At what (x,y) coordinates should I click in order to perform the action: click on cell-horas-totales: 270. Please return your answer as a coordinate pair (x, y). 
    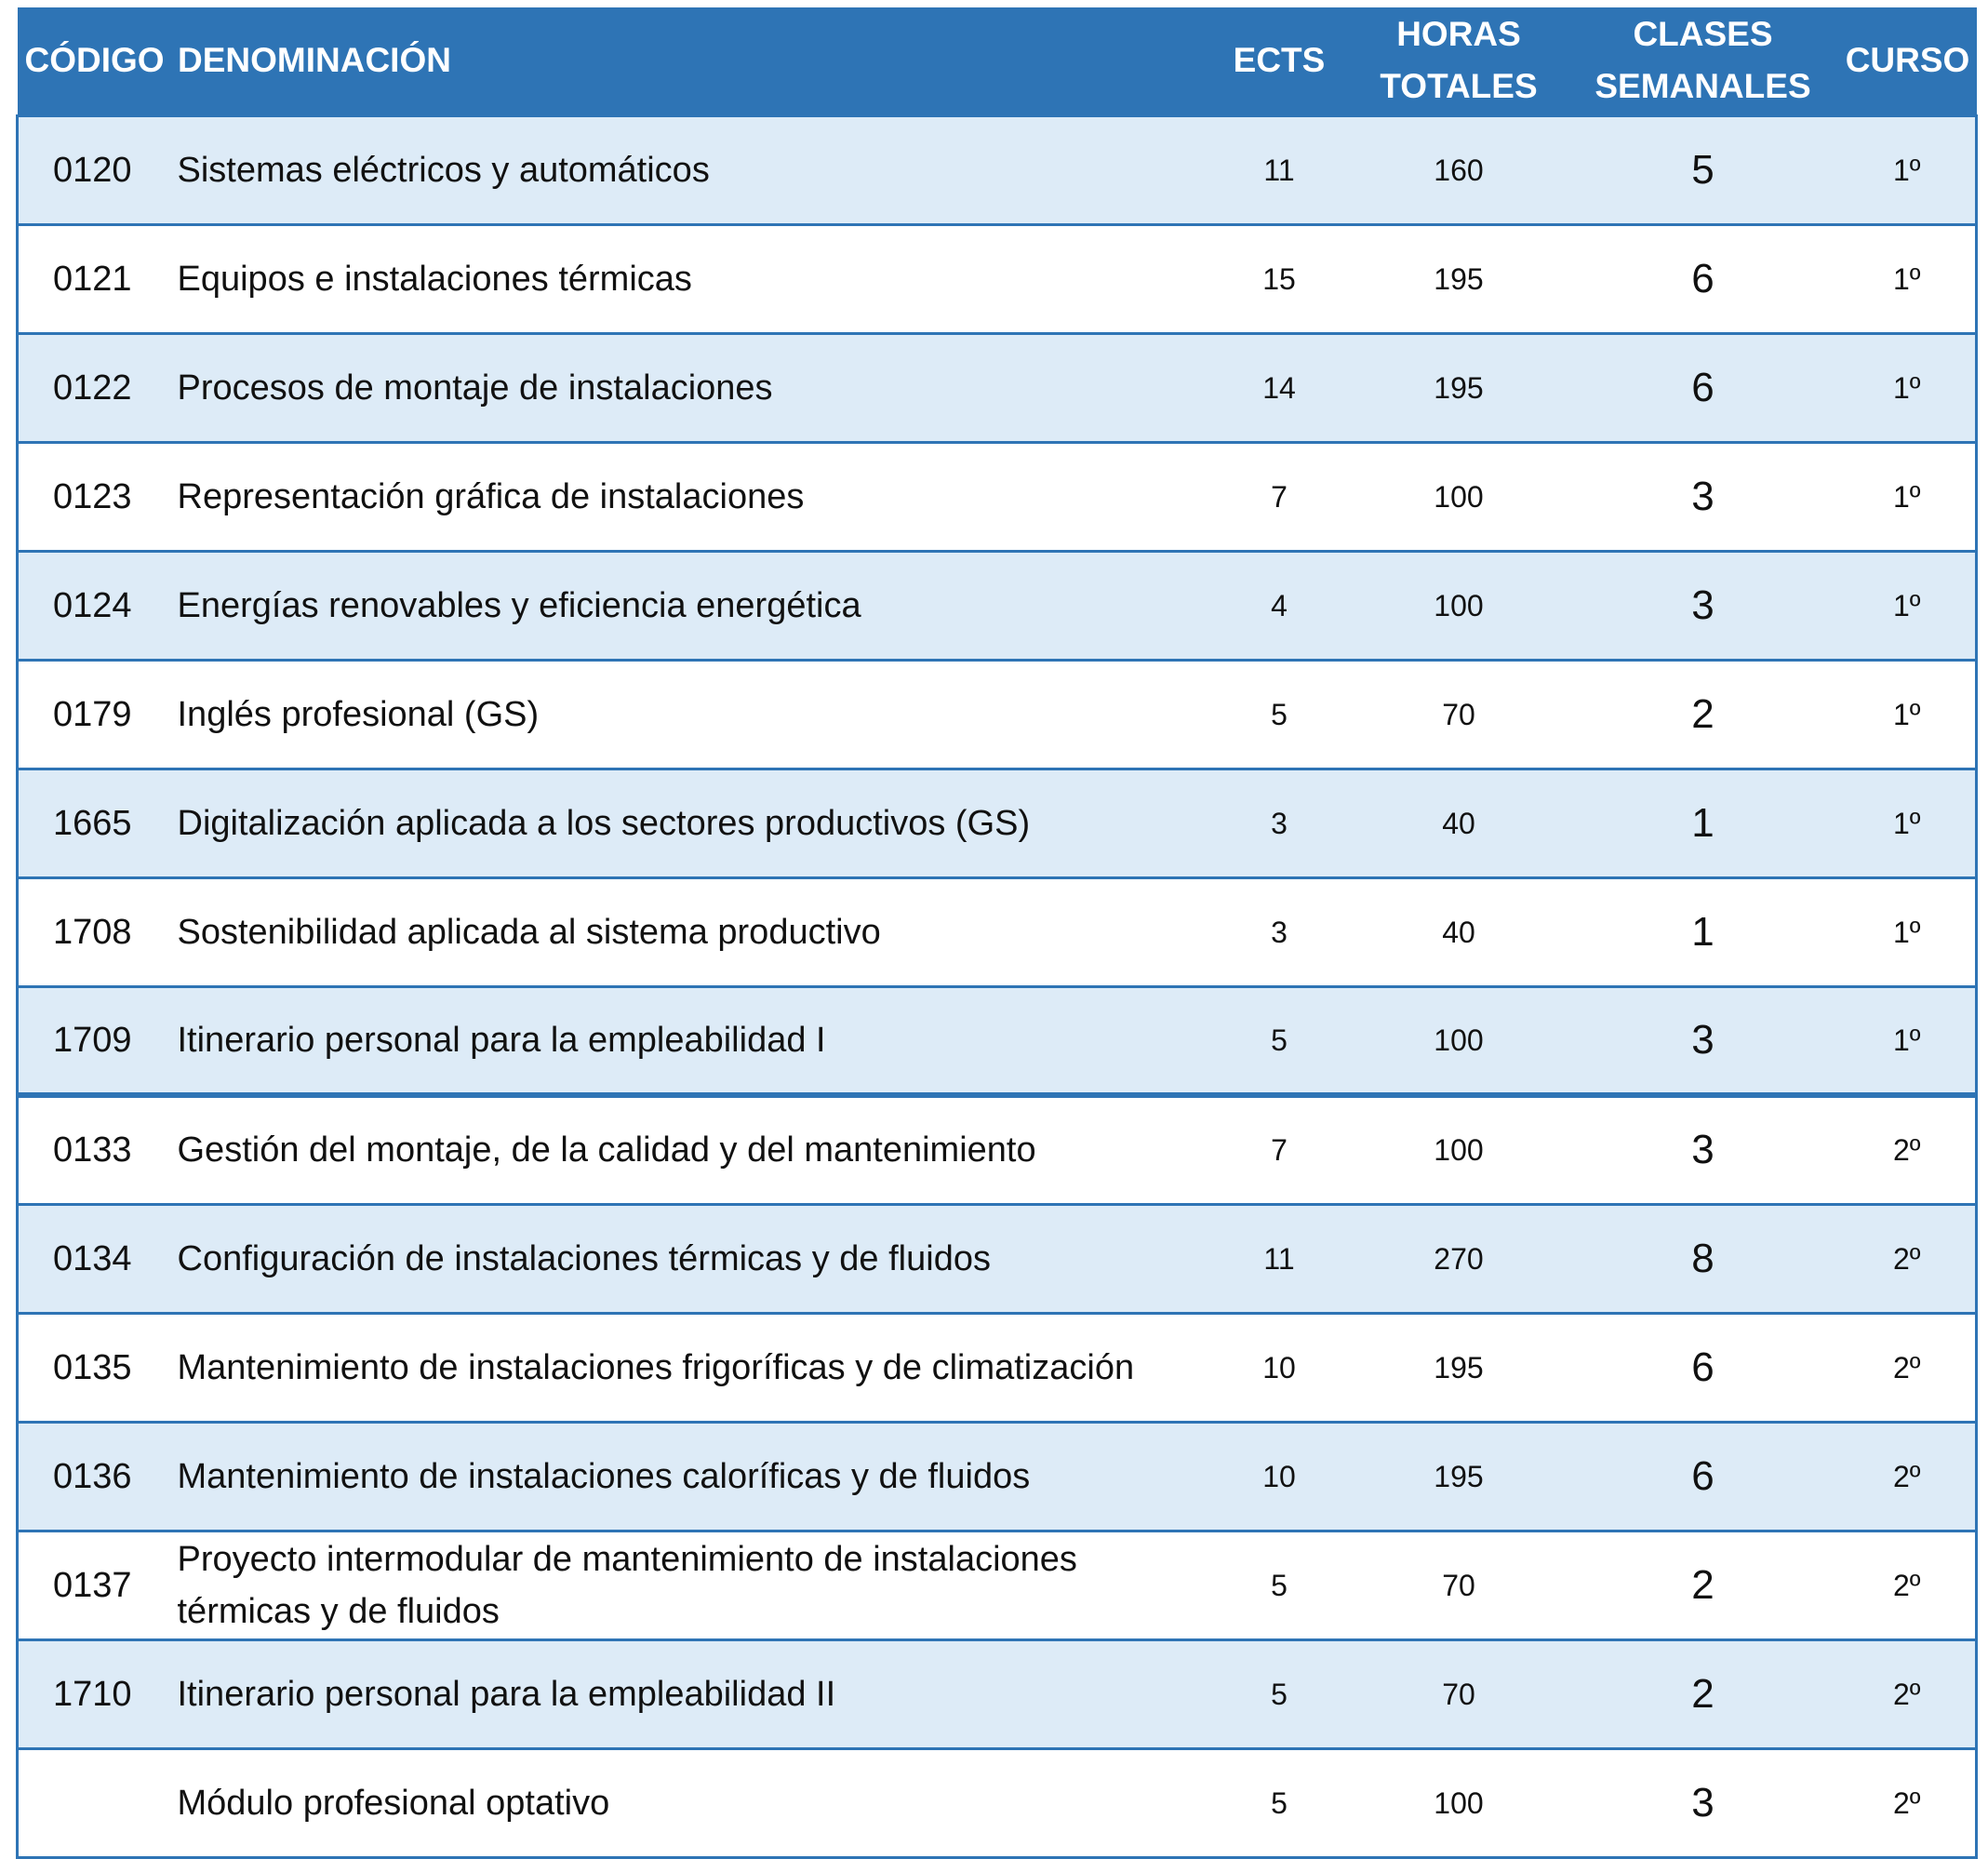
    Looking at the image, I should click on (1459, 1258).